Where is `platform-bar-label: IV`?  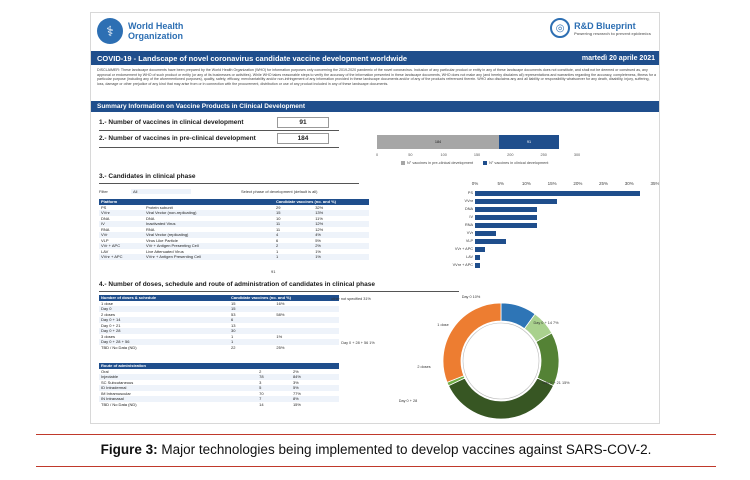 platform-bar-label: IV is located at coordinates (471, 216).